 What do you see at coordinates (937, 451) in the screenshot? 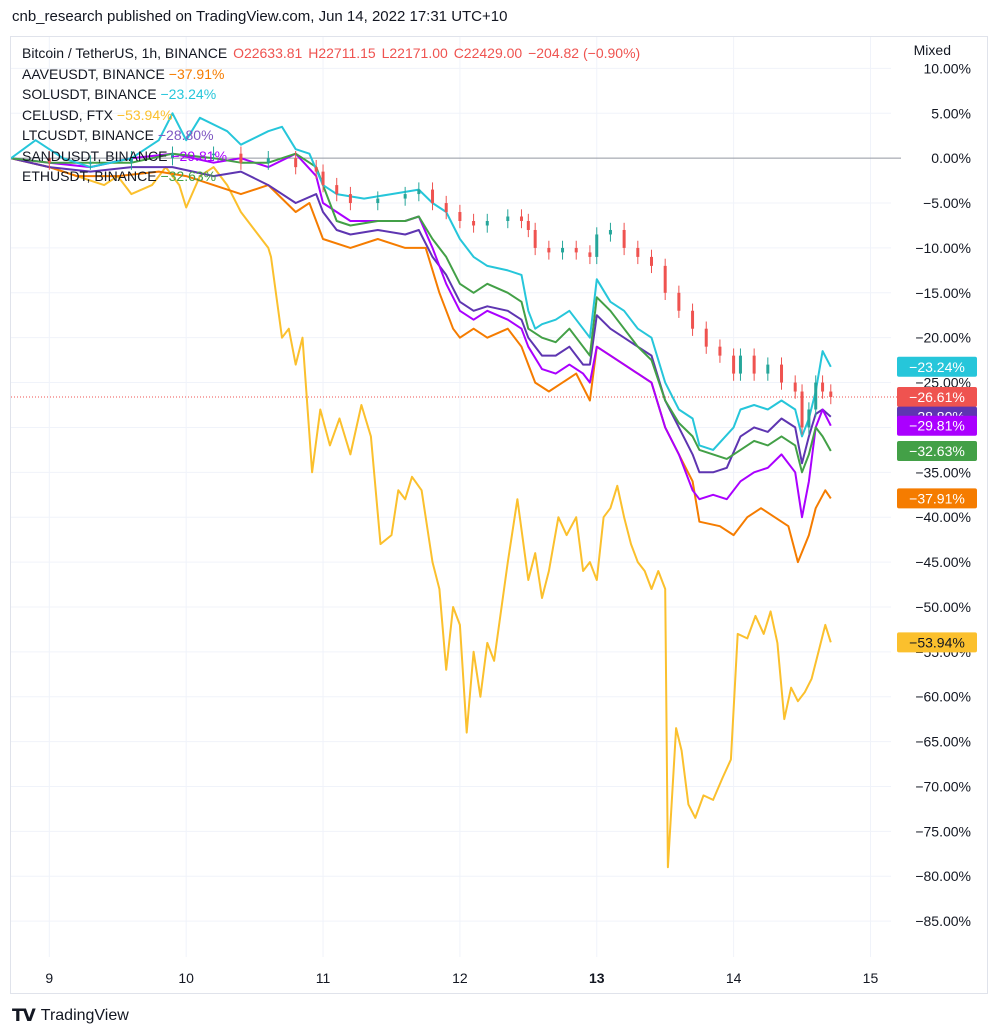
I see `end-label-bg-eth` at bounding box center [937, 451].